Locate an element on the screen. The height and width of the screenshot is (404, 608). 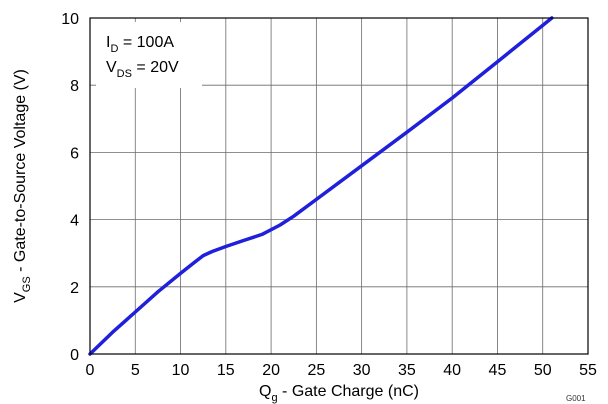
annotation-id-rest: = 100A is located at coordinates (146, 42).